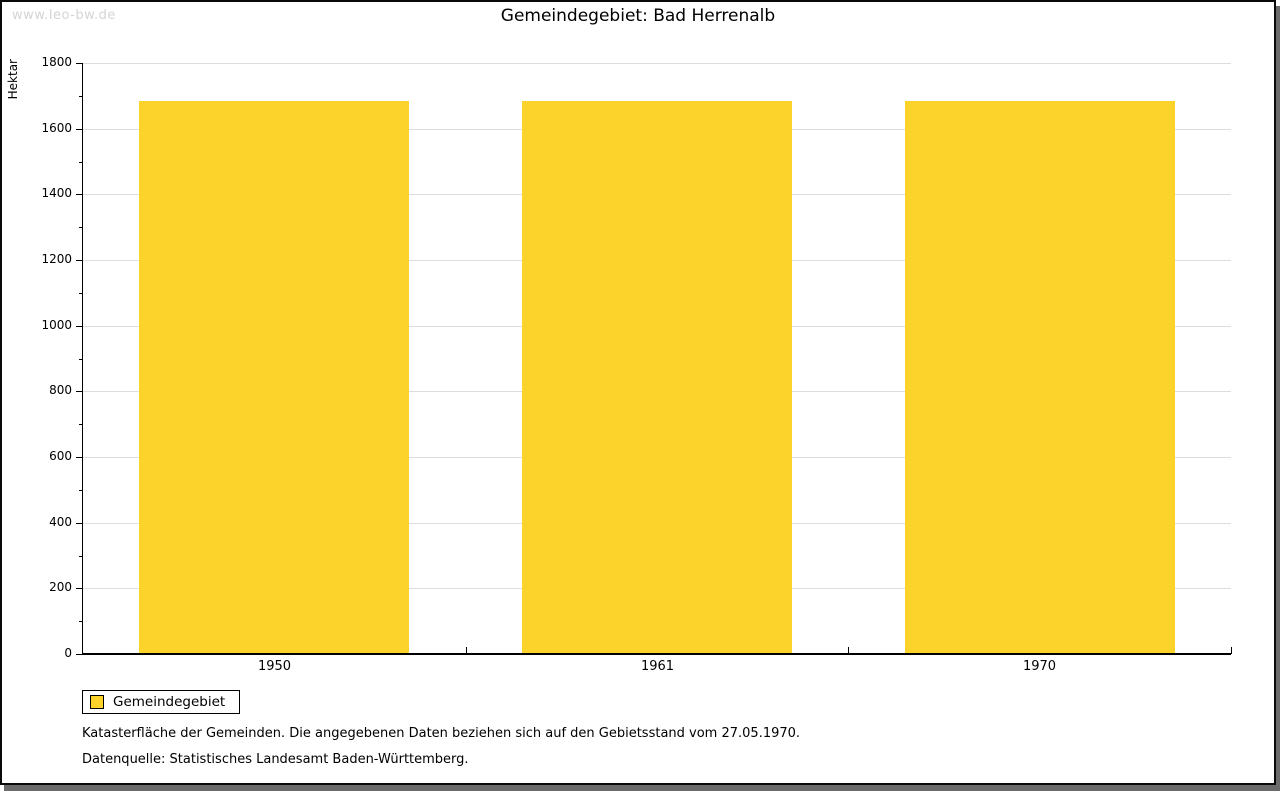 The height and width of the screenshot is (791, 1280). I want to click on y-tick-label: 800, so click(60, 390).